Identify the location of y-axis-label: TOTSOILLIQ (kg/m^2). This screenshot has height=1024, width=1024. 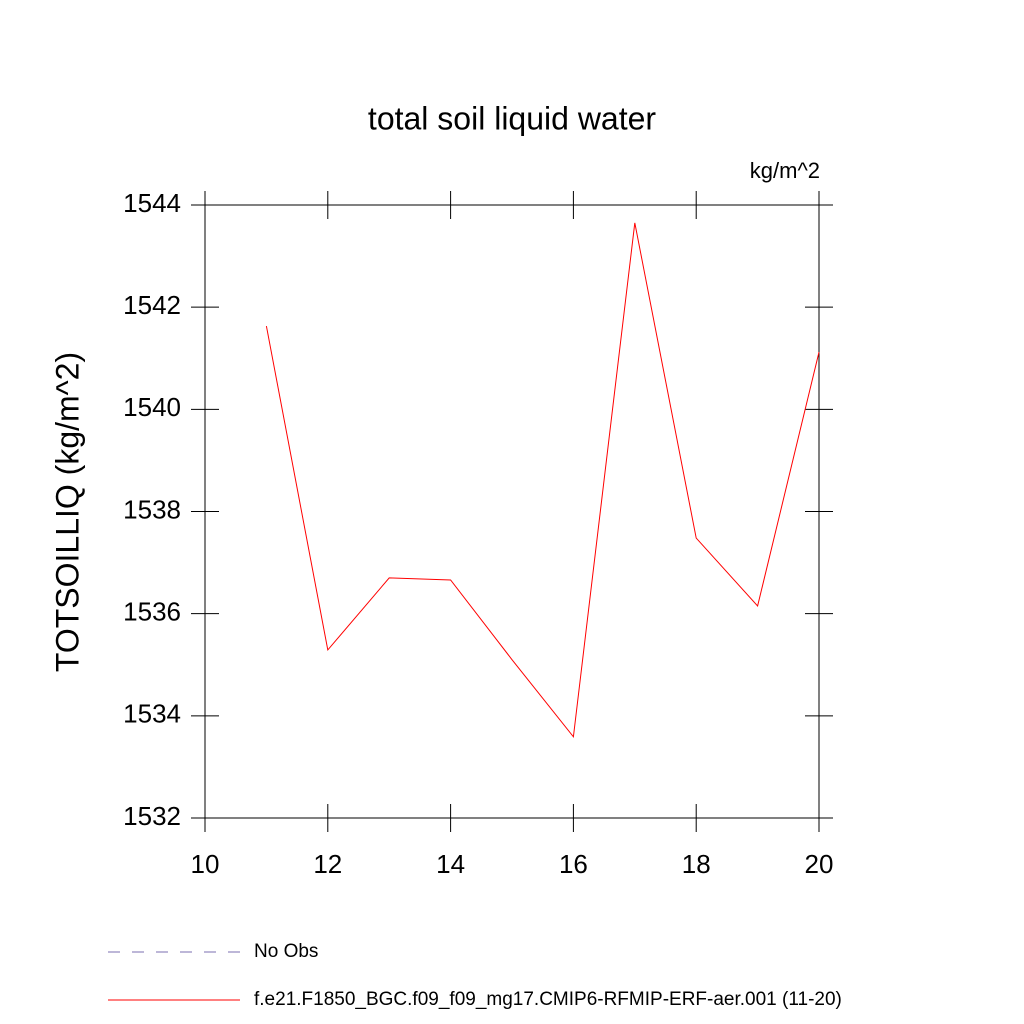
(67, 512).